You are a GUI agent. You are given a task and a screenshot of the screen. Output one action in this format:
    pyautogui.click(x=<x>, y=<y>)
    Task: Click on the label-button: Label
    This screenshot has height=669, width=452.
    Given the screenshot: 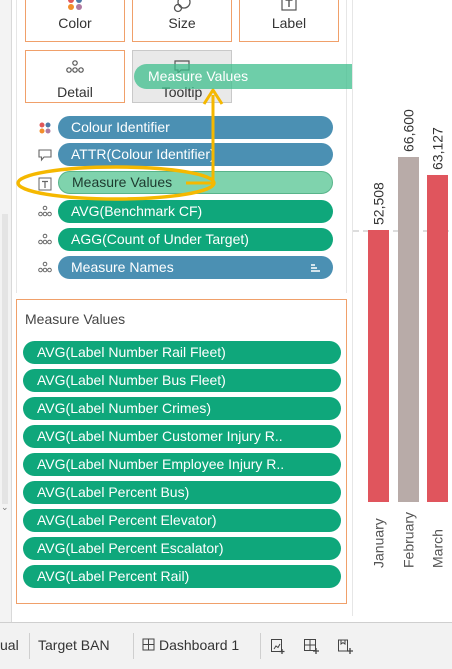 What is the action you would take?
    pyautogui.click(x=289, y=21)
    